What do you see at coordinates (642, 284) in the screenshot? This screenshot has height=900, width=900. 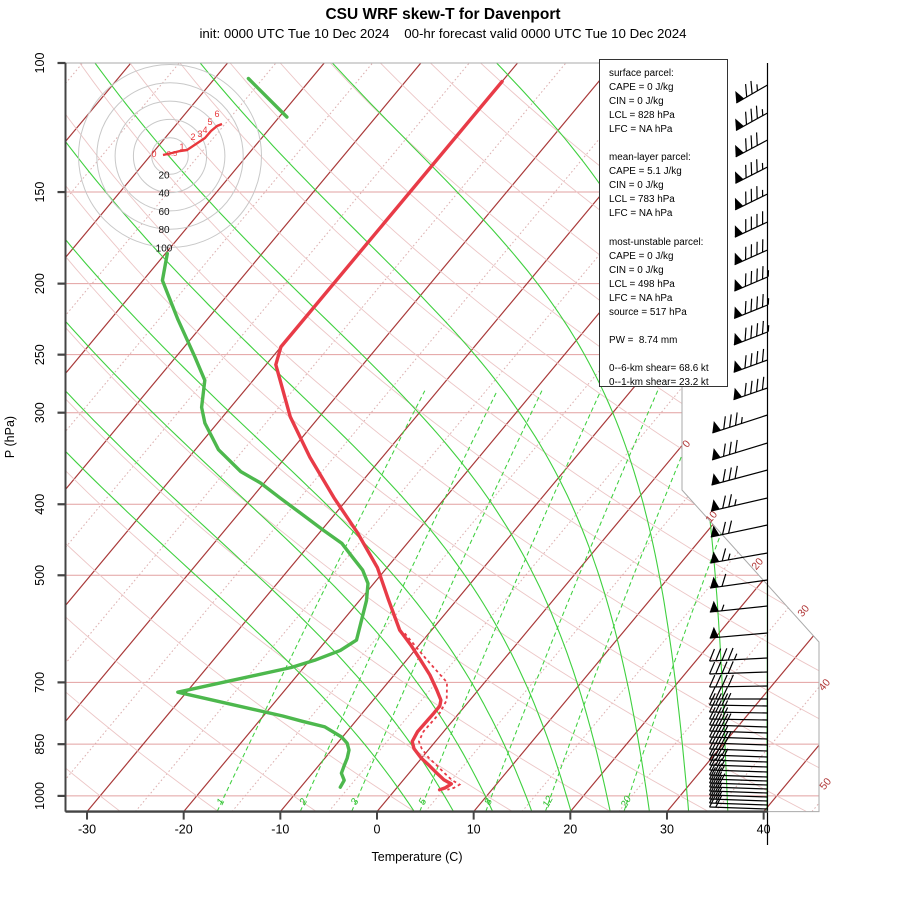 I see `parcel-info-line: LCL = 498 hPa` at bounding box center [642, 284].